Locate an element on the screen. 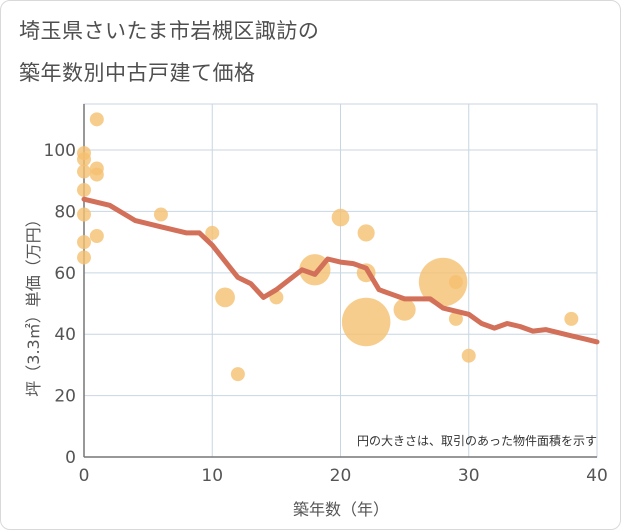 Image resolution: width=621 pixels, height=530 pixels. x-axis-title: 築年数（年） is located at coordinates (341, 509).